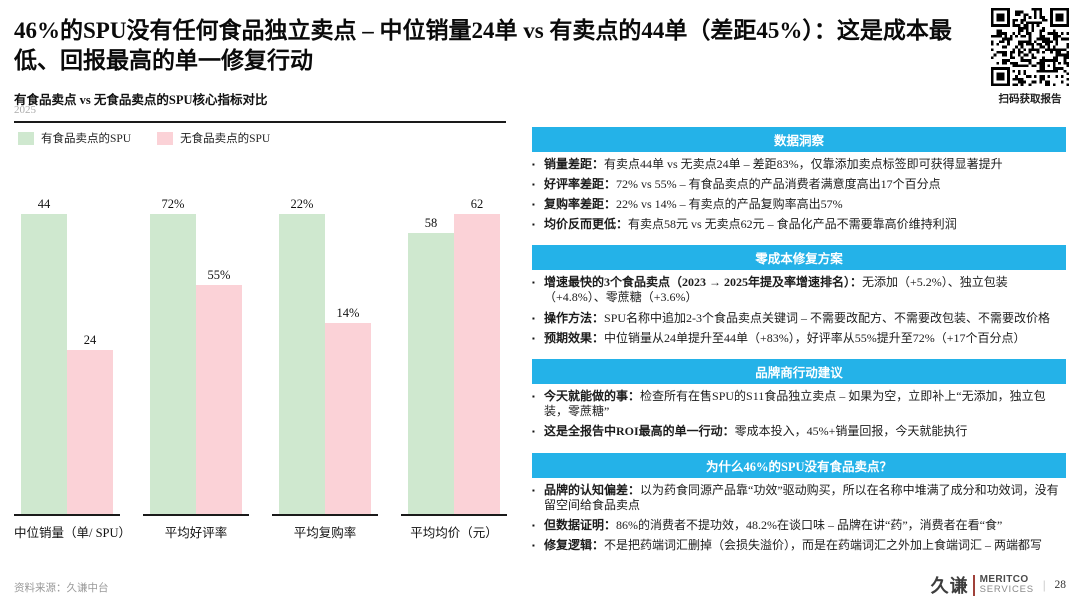 This screenshot has width=1080, height=608. I want to click on chart-group-plot: 44 24, so click(67, 356).